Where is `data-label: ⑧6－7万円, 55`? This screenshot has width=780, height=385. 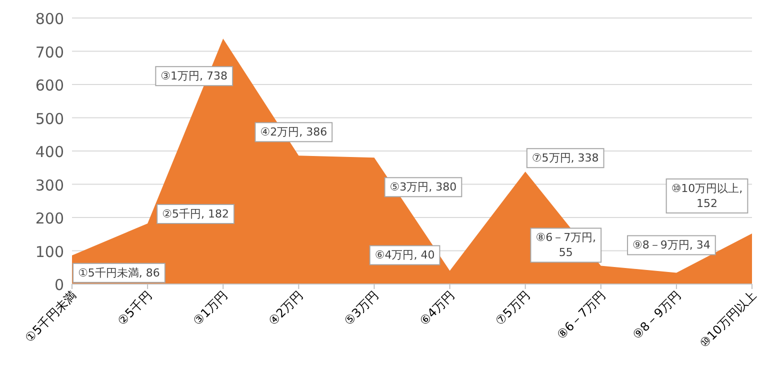 data-label: ⑧6－7万円, 55 is located at coordinates (566, 245).